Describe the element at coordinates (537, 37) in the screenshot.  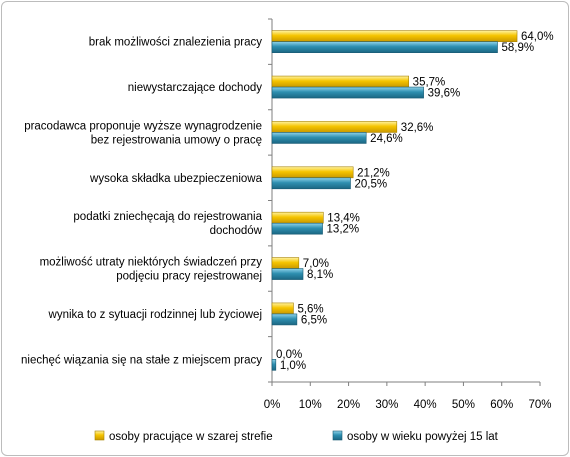
I see `data-label: 64,0%` at that location.